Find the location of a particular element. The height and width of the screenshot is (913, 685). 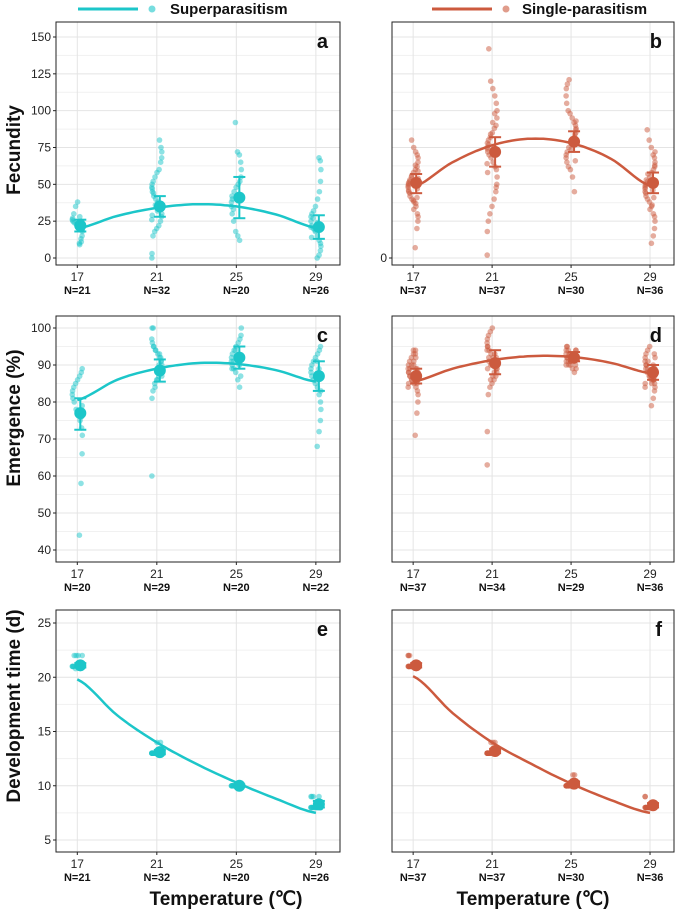

n-label-c-1: N=29 is located at coordinates (157, 588).